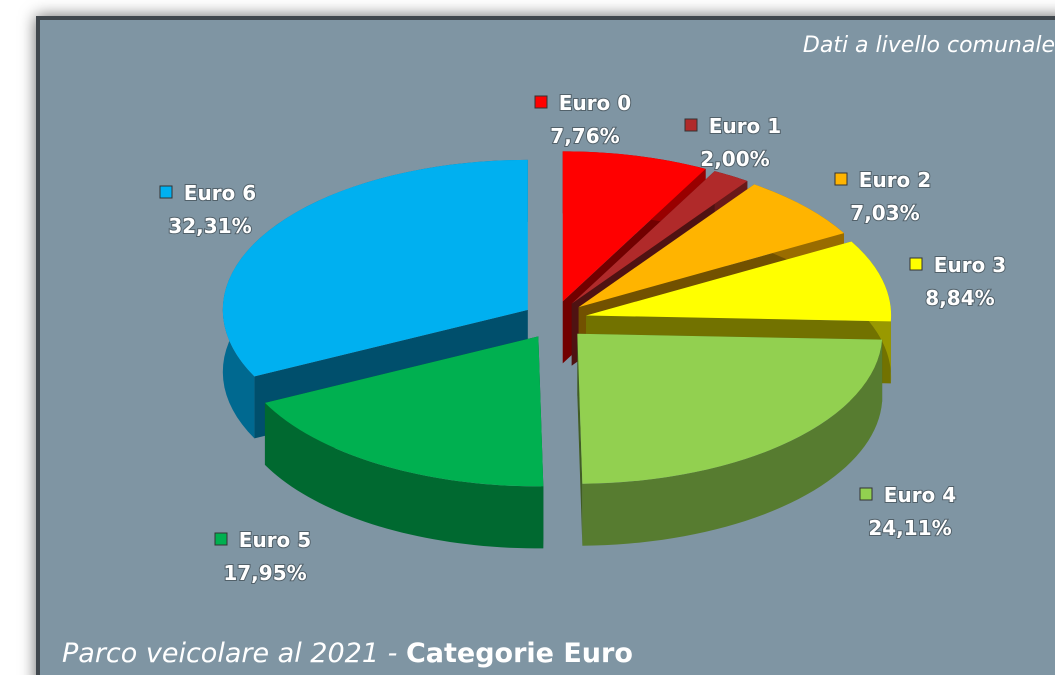 Image resolution: width=1055 pixels, height=679 pixels. I want to click on value-label: 24,11%, so click(909, 528).